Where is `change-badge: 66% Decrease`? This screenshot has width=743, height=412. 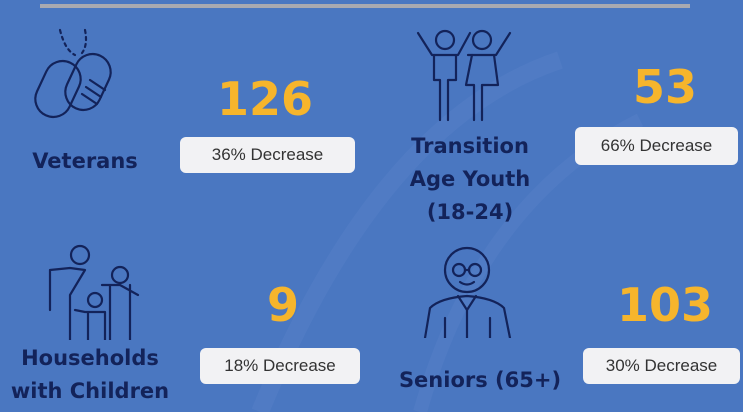
change-badge: 66% Decrease is located at coordinates (656, 146).